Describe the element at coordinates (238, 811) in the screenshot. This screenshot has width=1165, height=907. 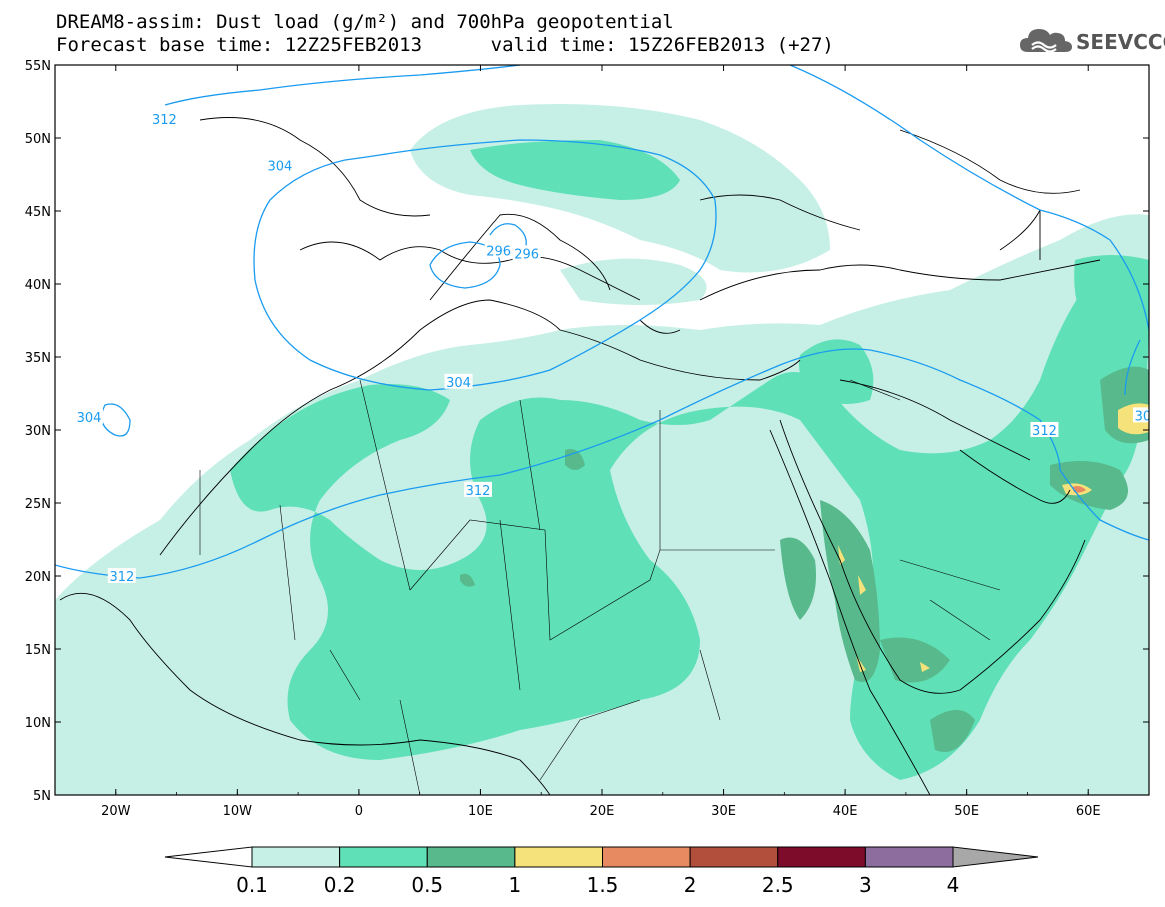
I see `lon-label: 10W` at that location.